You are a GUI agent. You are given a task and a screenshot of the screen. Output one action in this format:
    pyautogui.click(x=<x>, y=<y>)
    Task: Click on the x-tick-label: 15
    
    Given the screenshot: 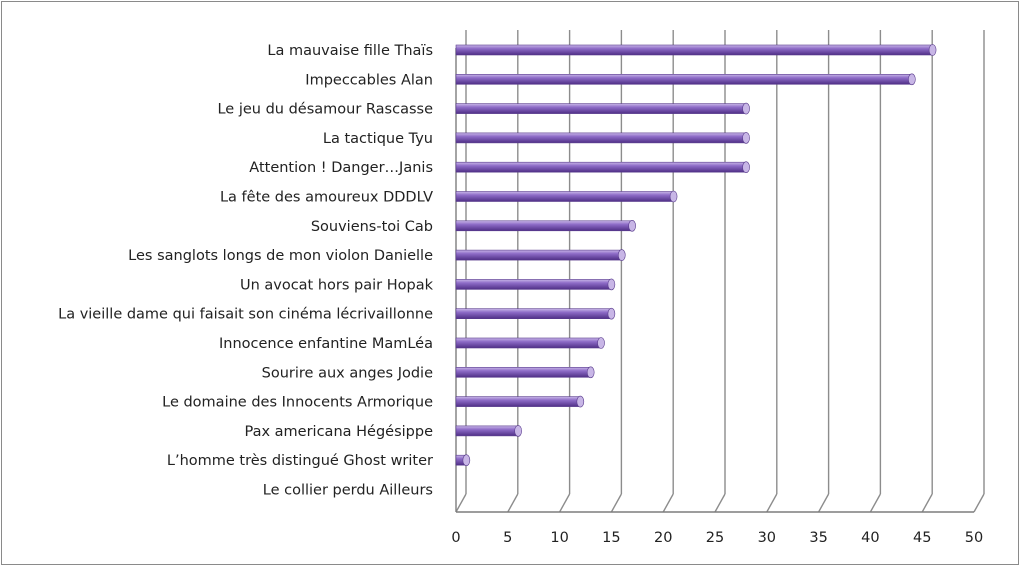 What is the action you would take?
    pyautogui.click(x=611, y=538)
    